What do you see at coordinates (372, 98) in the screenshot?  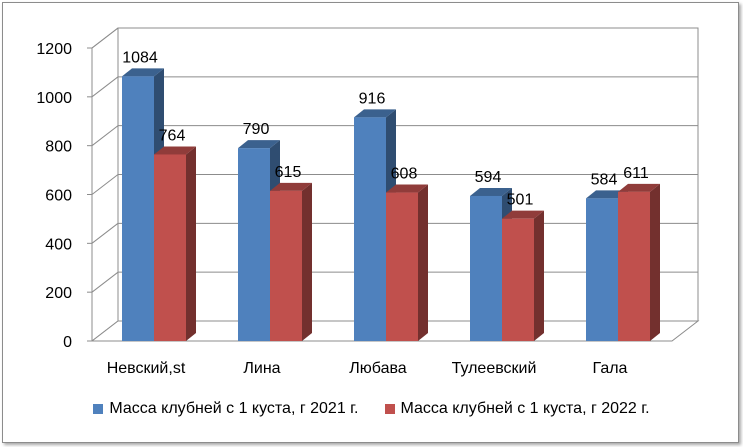 I see `data-label: 916` at bounding box center [372, 98].